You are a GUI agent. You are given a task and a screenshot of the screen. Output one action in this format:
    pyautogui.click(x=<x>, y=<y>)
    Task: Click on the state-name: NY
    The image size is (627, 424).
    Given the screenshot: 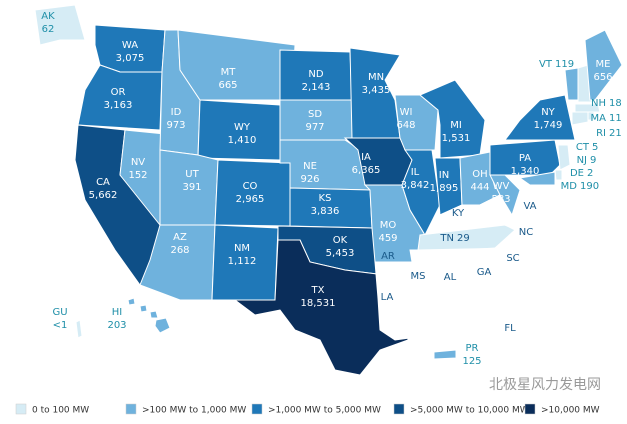 What is the action you would take?
    pyautogui.click(x=548, y=112)
    